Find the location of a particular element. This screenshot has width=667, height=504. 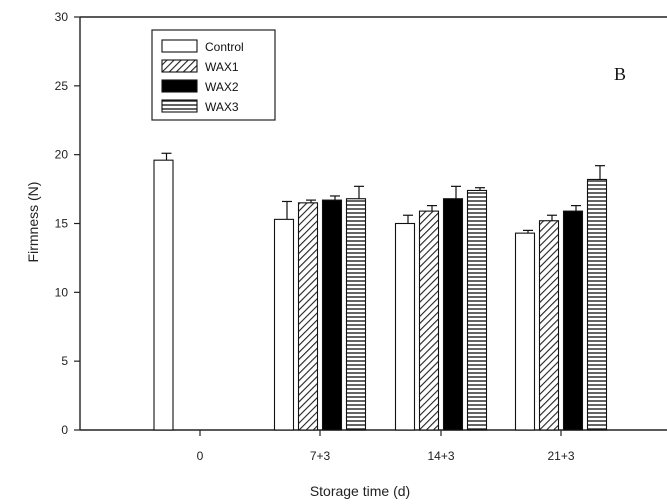

x-tick-label: 14+3 is located at coordinates (440, 456).